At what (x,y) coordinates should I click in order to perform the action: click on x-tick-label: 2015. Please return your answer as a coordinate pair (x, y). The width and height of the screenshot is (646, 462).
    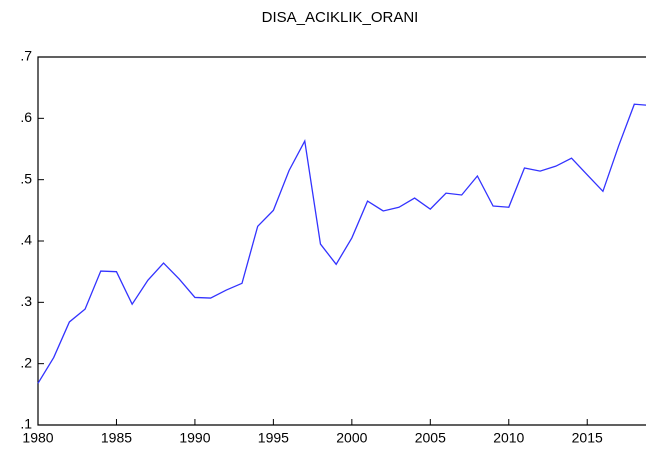
    Looking at the image, I should click on (587, 438).